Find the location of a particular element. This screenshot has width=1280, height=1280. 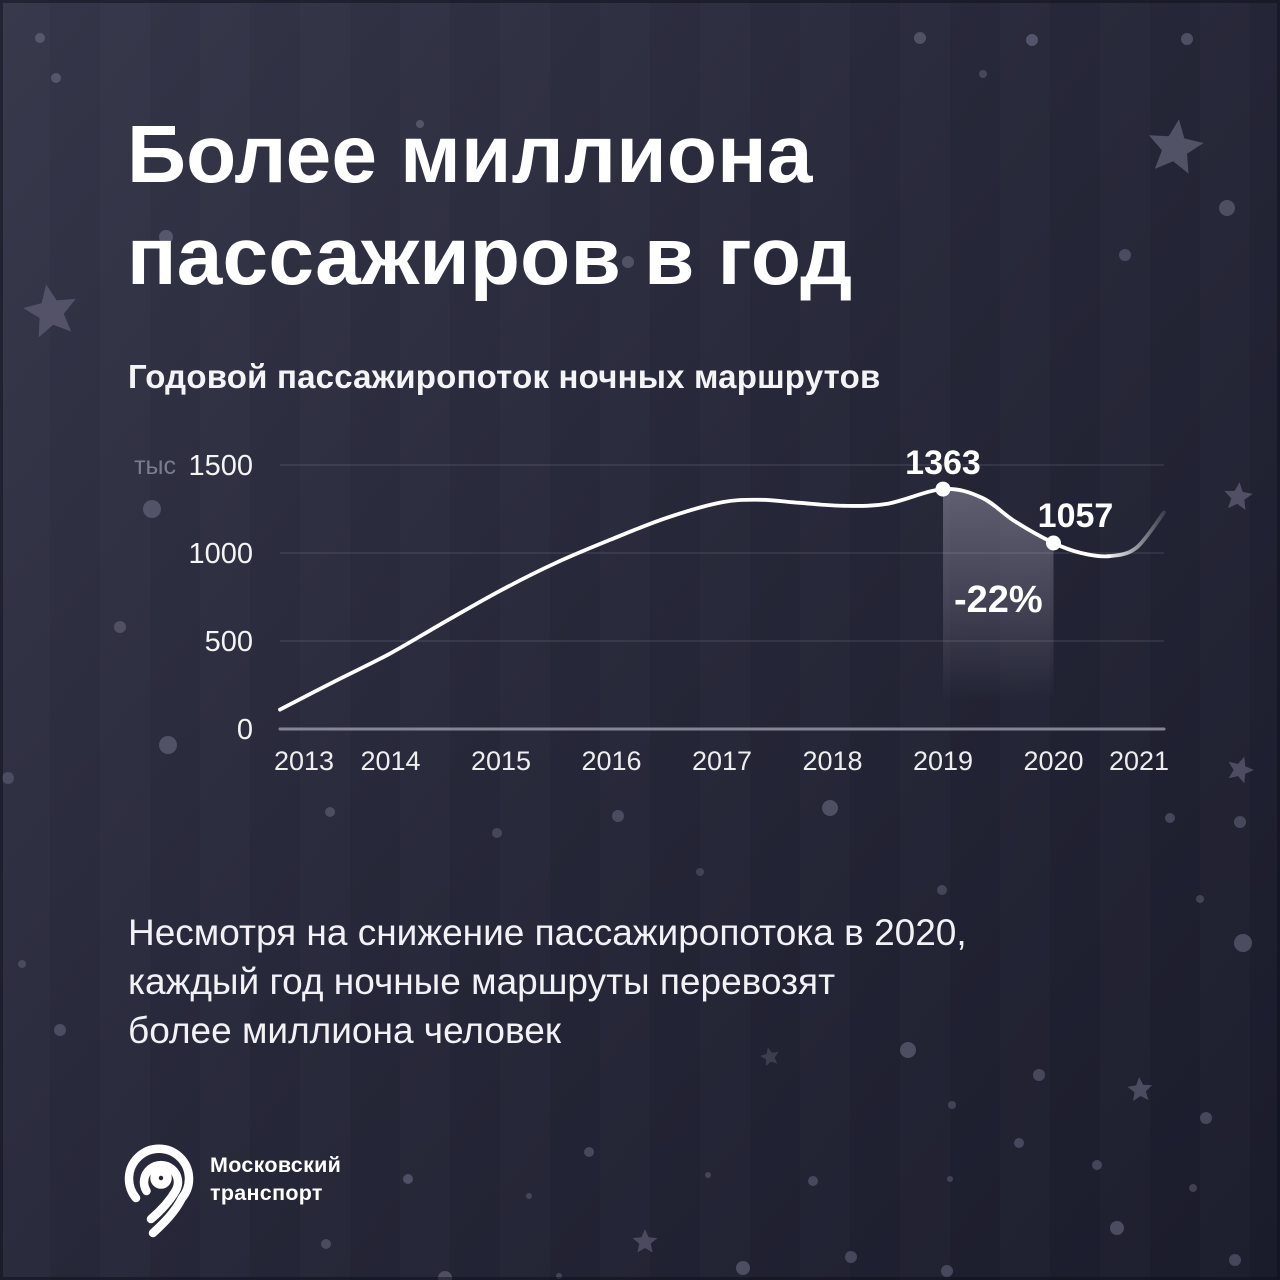

page-title: Более миллиона пассажиров в год is located at coordinates (489, 206).